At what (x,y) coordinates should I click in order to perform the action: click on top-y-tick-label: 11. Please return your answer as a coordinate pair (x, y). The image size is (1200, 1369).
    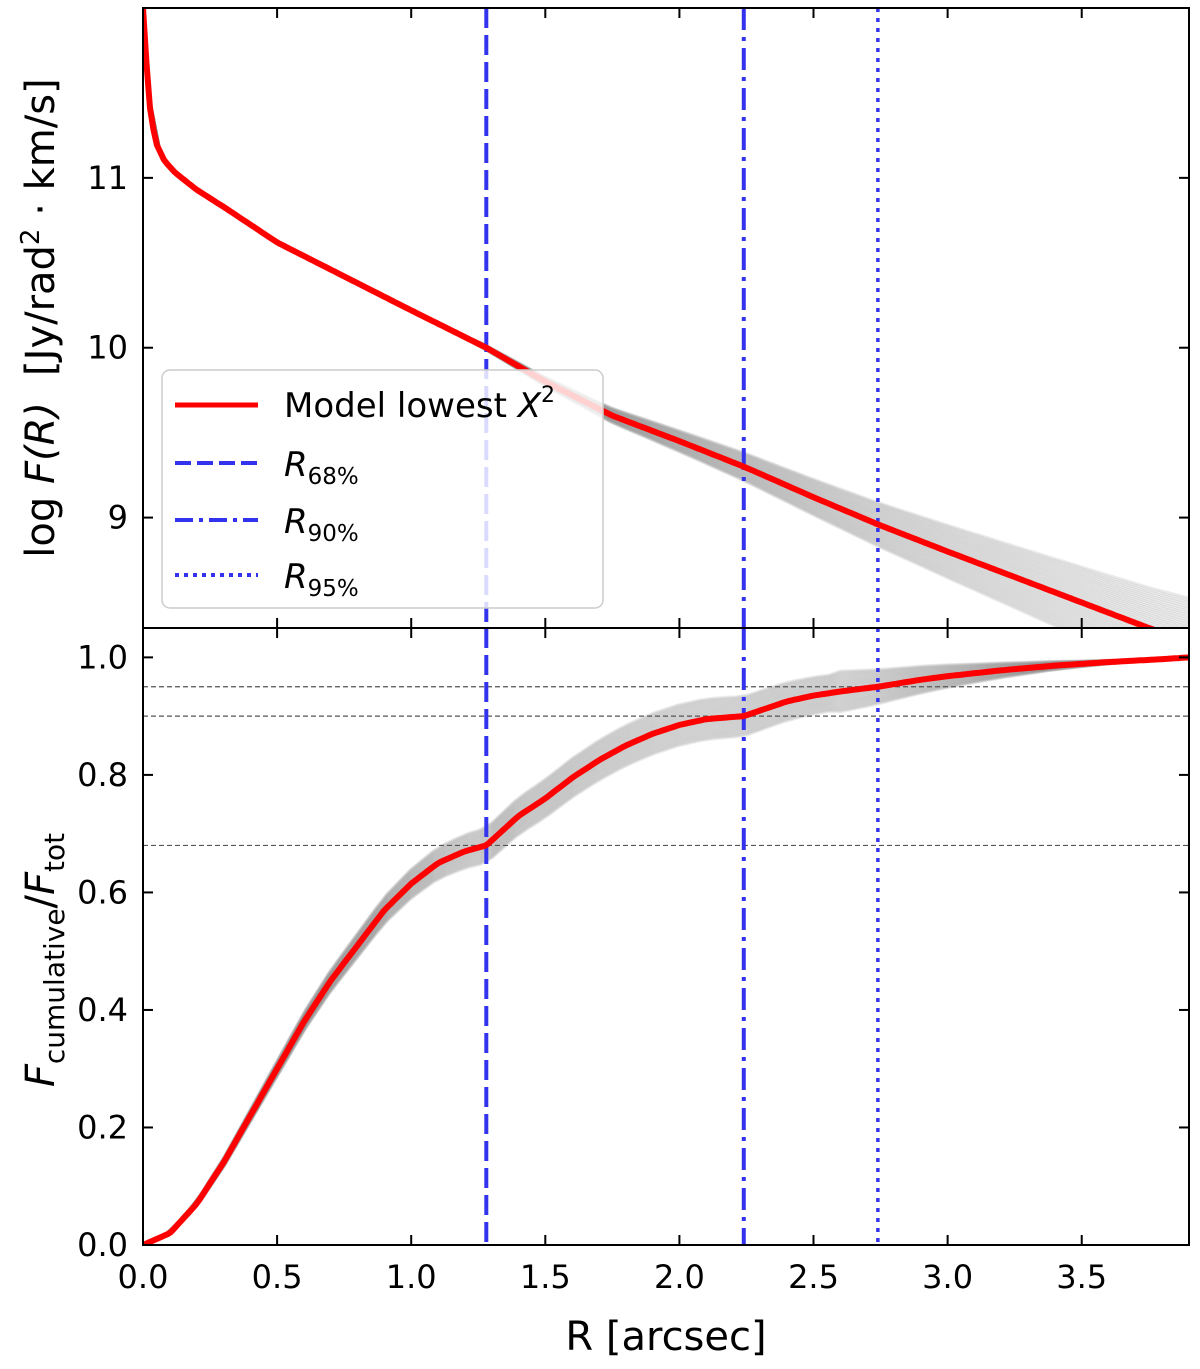
    Looking at the image, I should click on (107, 178).